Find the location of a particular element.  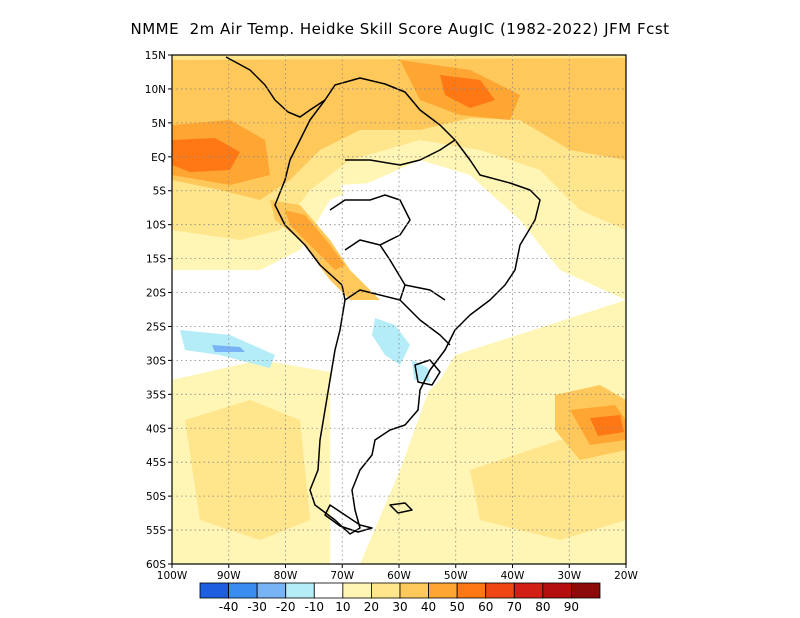

colorbar-label: -10 is located at coordinates (314, 607).